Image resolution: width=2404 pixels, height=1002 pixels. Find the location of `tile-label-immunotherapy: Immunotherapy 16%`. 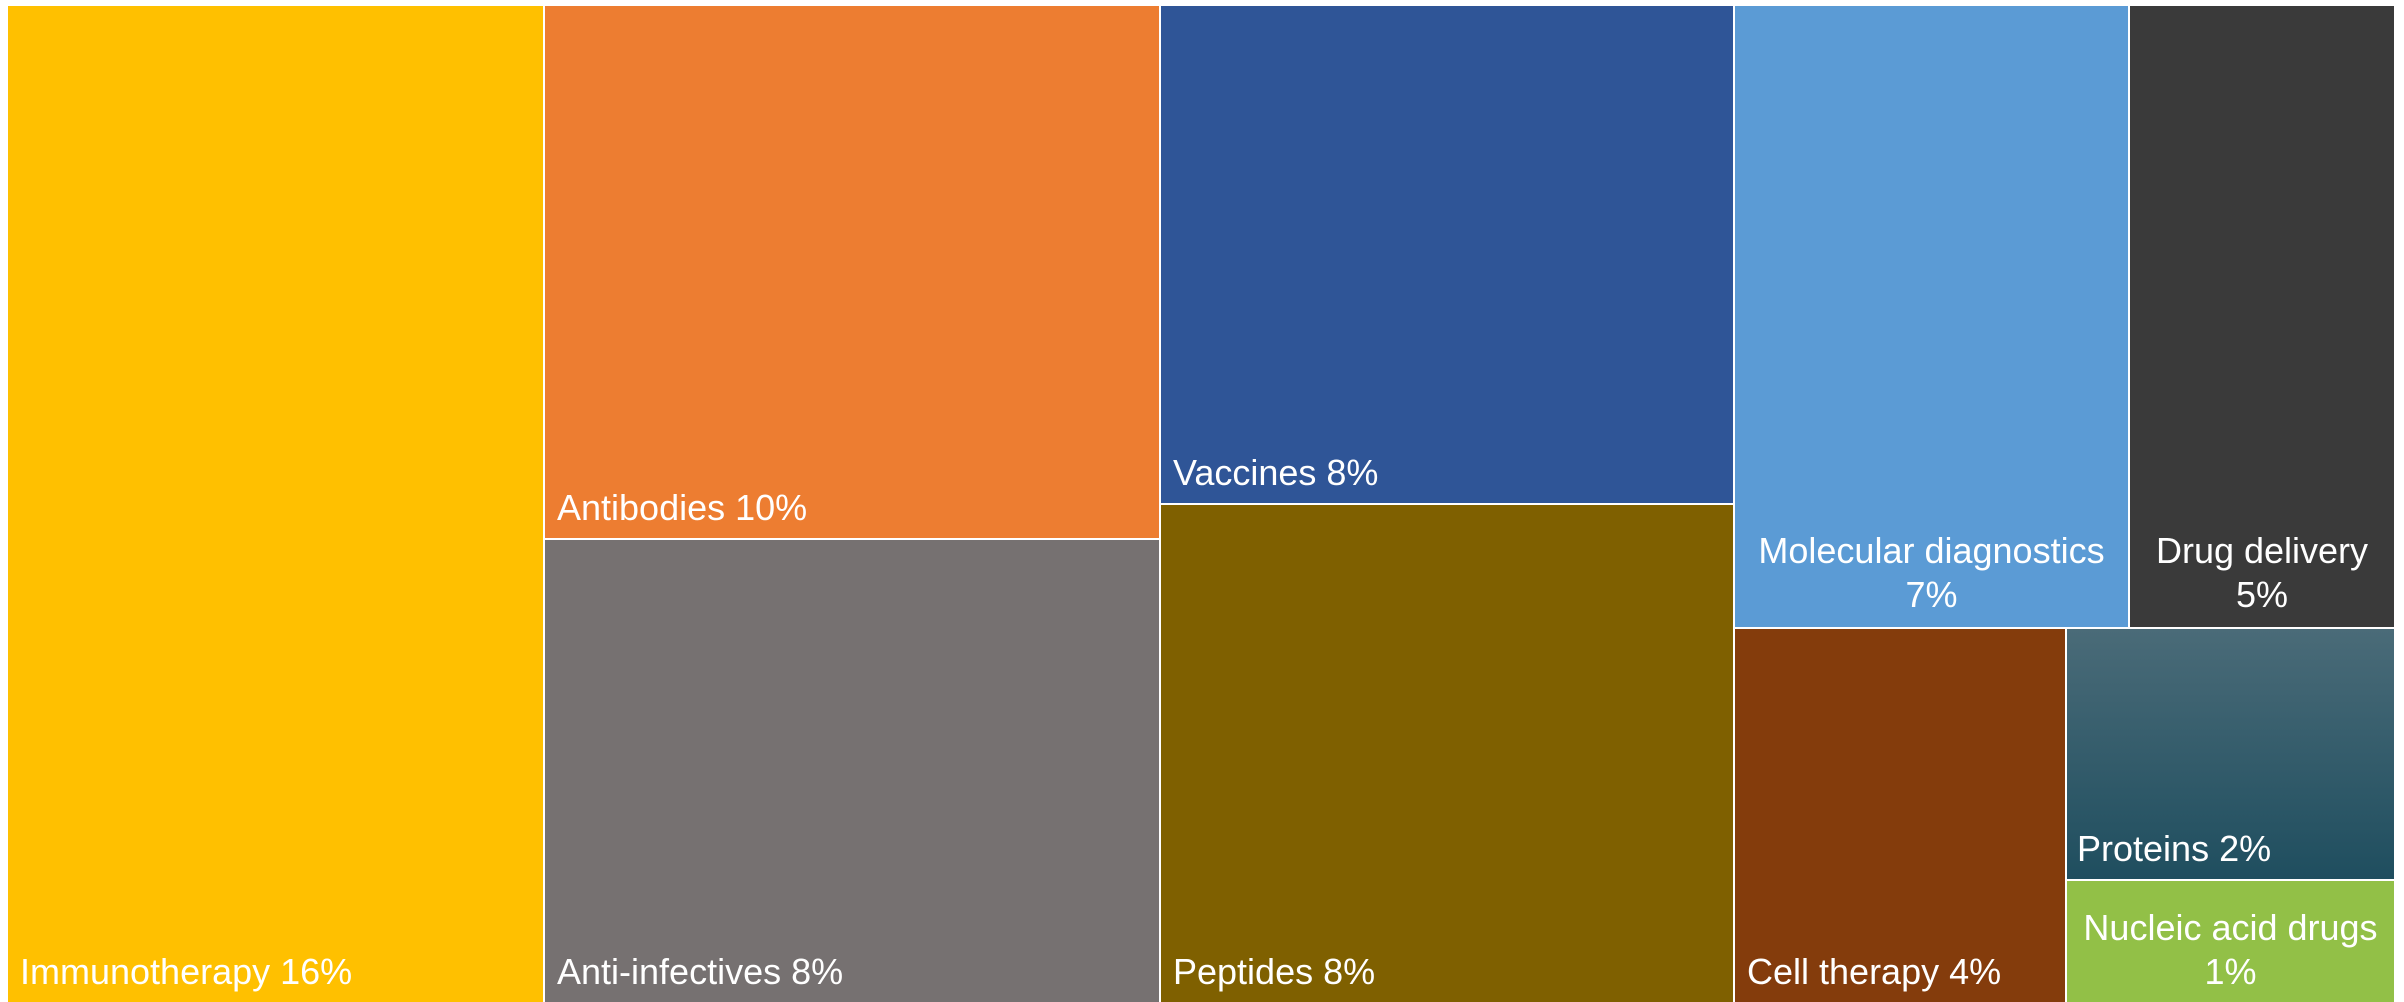

tile-label-immunotherapy: Immunotherapy 16% is located at coordinates (186, 971).